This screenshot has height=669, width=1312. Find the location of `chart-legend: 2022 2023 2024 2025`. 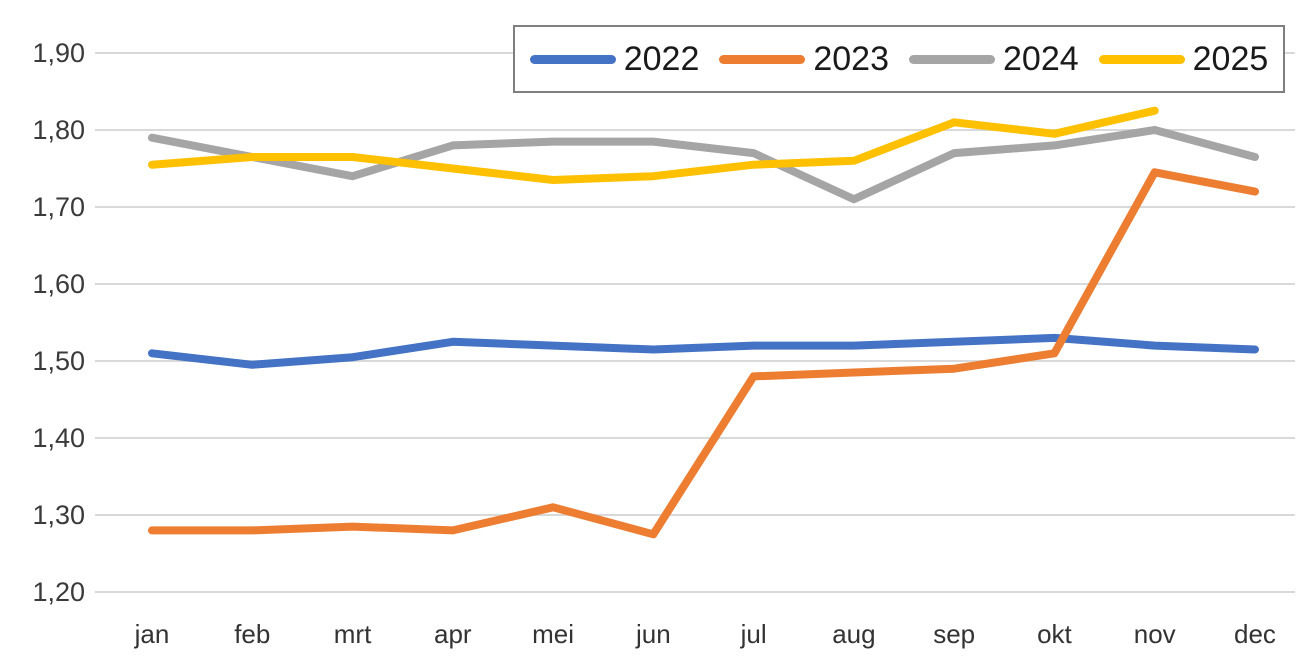

chart-legend: 2022 2023 2024 2025 is located at coordinates (899, 59).